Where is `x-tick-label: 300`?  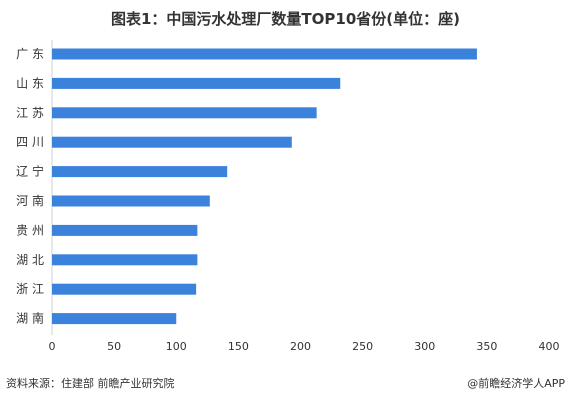 x-tick-label: 300 is located at coordinates (424, 346).